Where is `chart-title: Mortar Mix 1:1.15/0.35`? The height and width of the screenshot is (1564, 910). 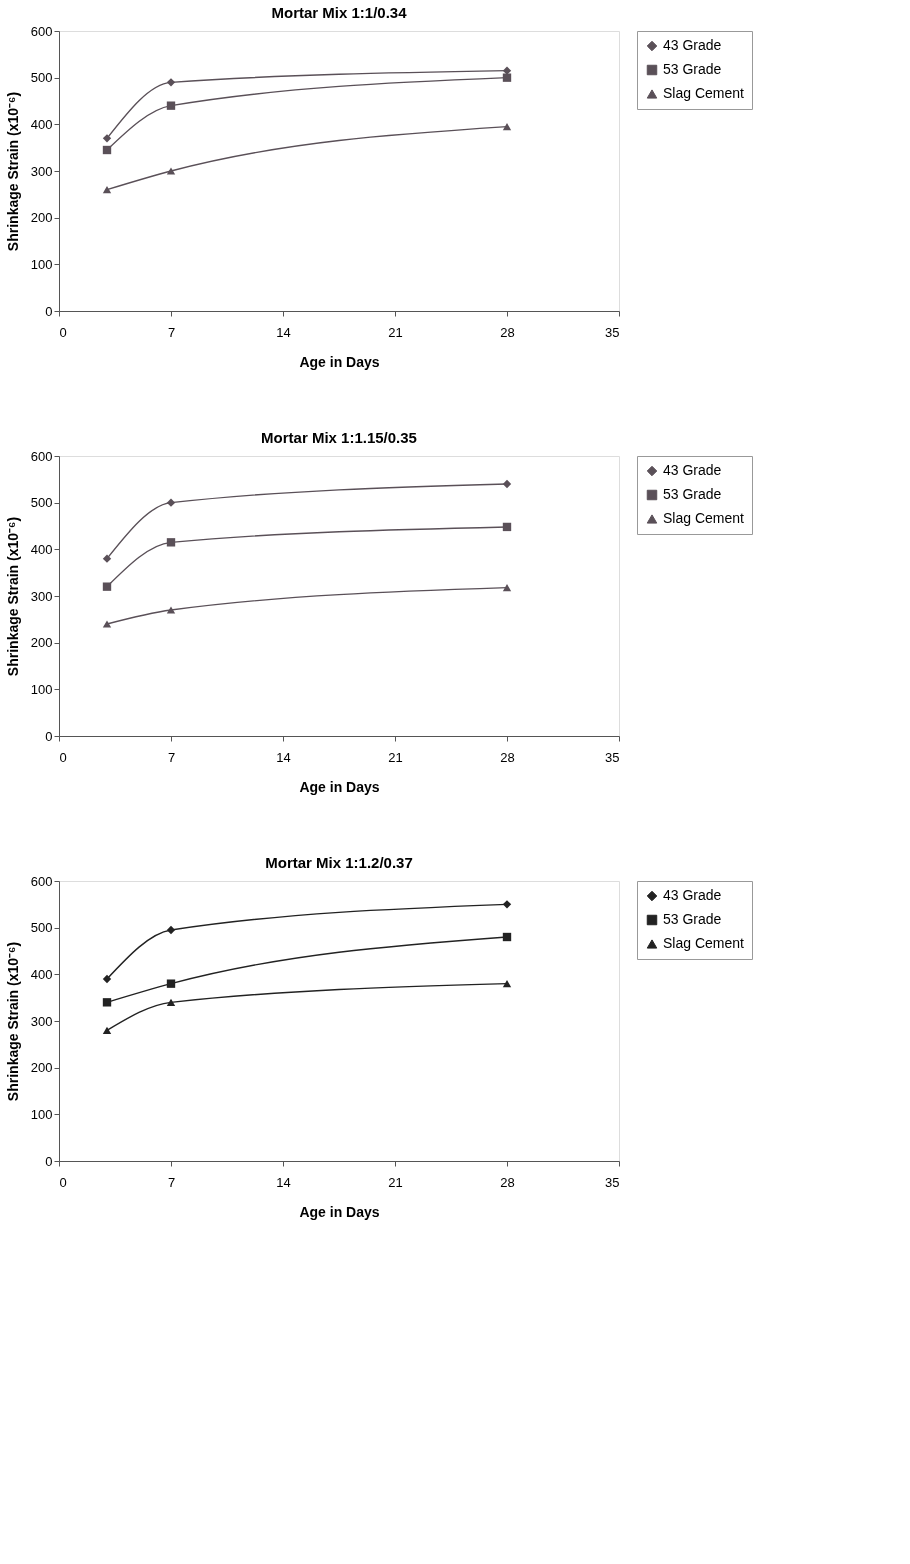
chart-title: Mortar Mix 1:1.15/0.35 is located at coordinates (339, 437).